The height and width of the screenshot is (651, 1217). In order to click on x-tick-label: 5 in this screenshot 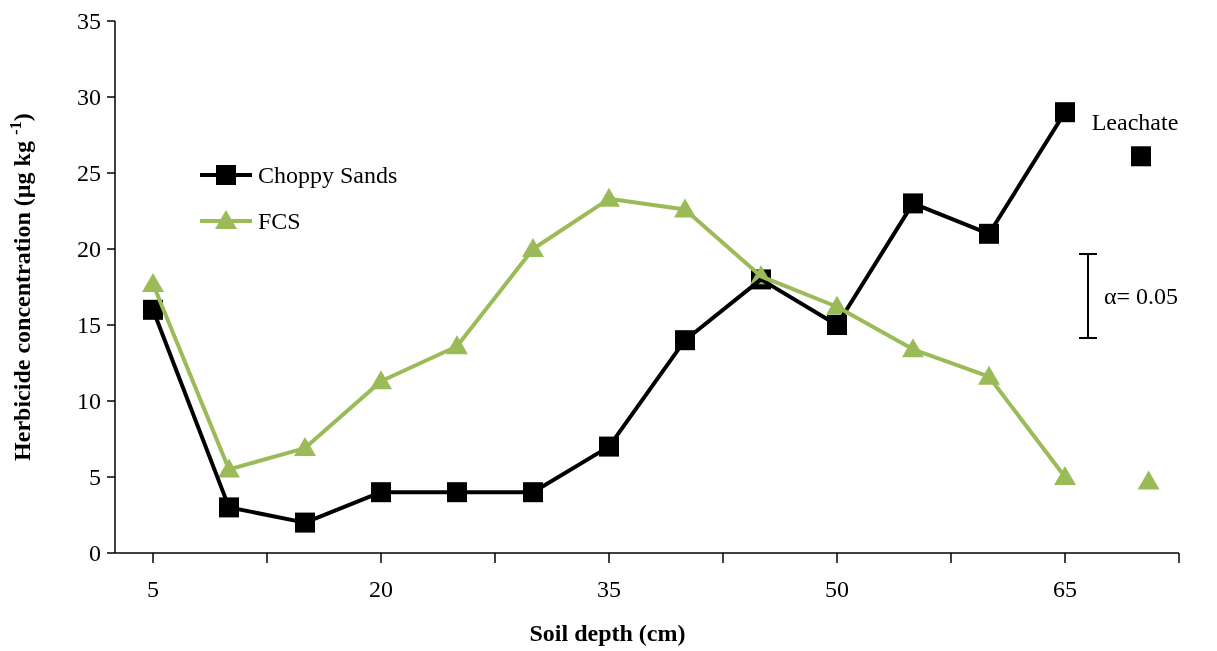, I will do `click(153, 589)`.